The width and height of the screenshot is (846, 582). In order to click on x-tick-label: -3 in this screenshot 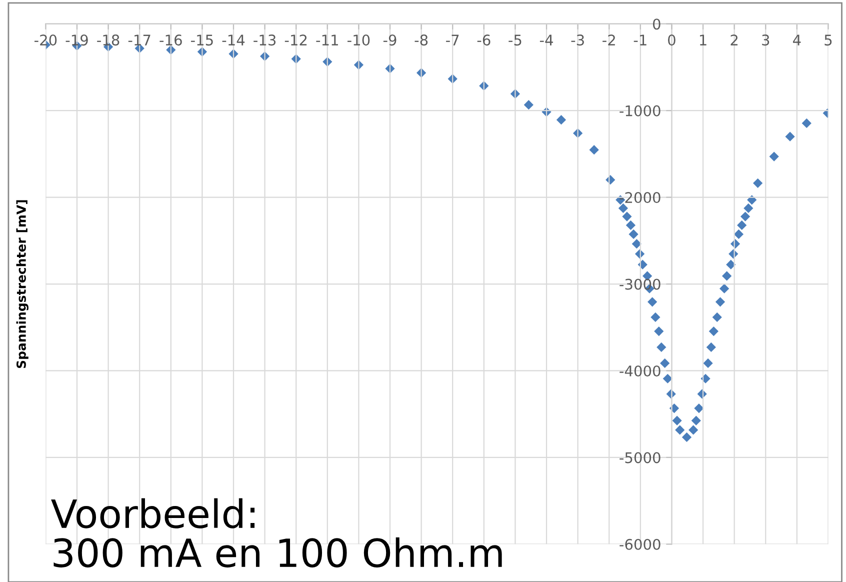, I will do `click(577, 40)`.